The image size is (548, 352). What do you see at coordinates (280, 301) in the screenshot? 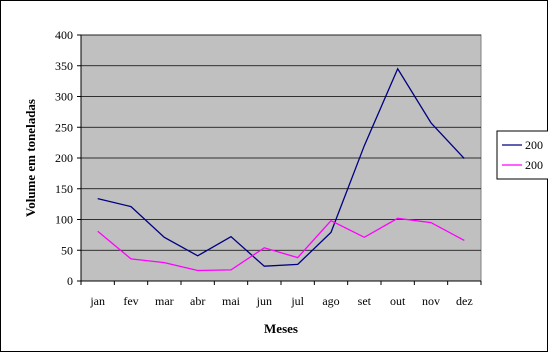
I see `x-axis-ticks: jan fev mar abr mai jun jul ago set out nov dez` at bounding box center [280, 301].